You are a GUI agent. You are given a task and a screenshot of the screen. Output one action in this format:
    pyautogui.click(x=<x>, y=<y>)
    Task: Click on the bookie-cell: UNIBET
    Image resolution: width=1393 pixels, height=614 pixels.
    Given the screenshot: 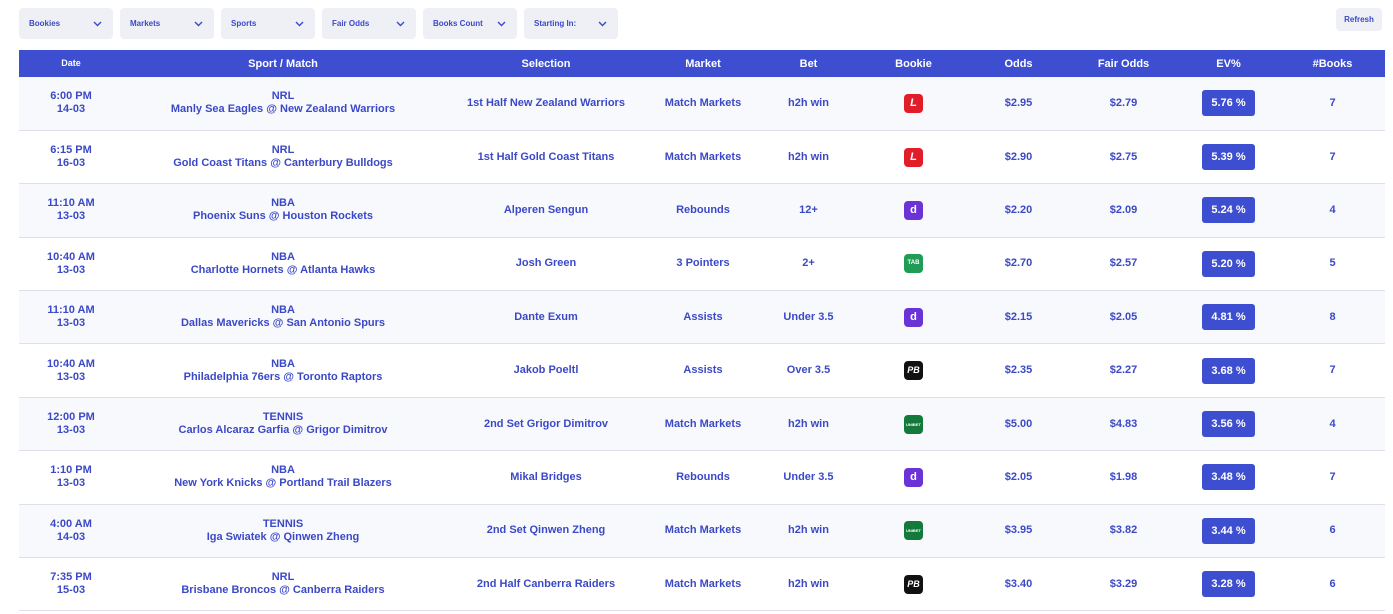 What is the action you would take?
    pyautogui.click(x=913, y=530)
    